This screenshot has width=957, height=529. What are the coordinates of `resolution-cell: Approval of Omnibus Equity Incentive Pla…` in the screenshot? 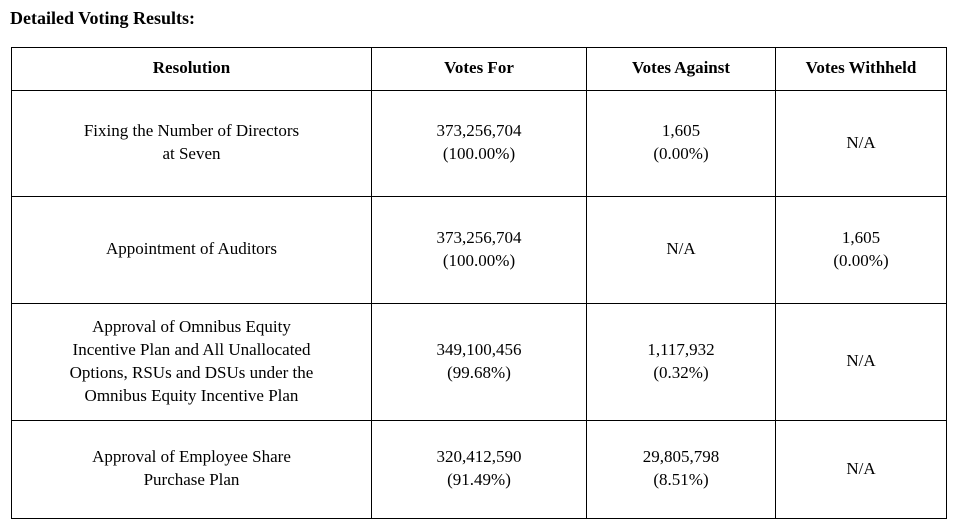 It's located at (191, 361).